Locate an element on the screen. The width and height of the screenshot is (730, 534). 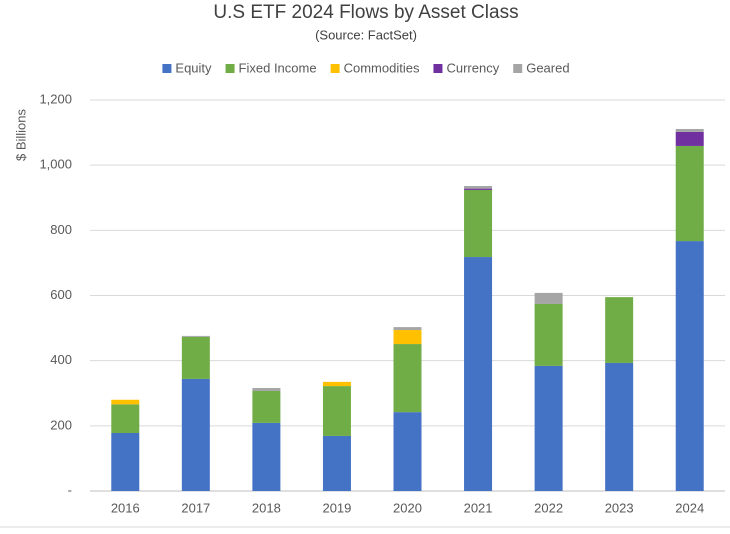
y-tick-label: 800 is located at coordinates (61, 229).